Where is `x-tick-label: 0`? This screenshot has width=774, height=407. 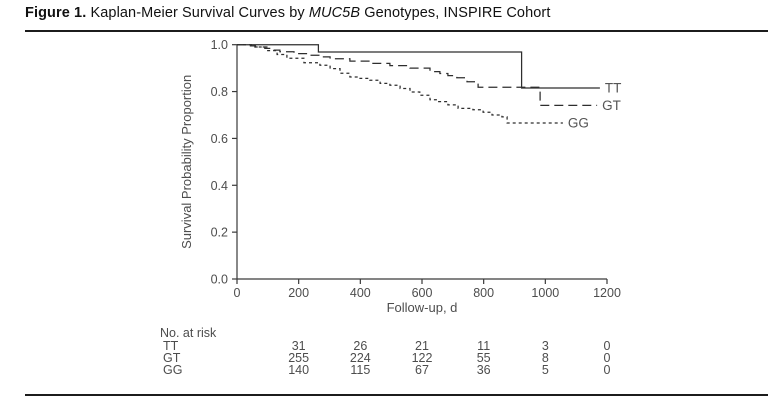
x-tick-label: 0 is located at coordinates (237, 293).